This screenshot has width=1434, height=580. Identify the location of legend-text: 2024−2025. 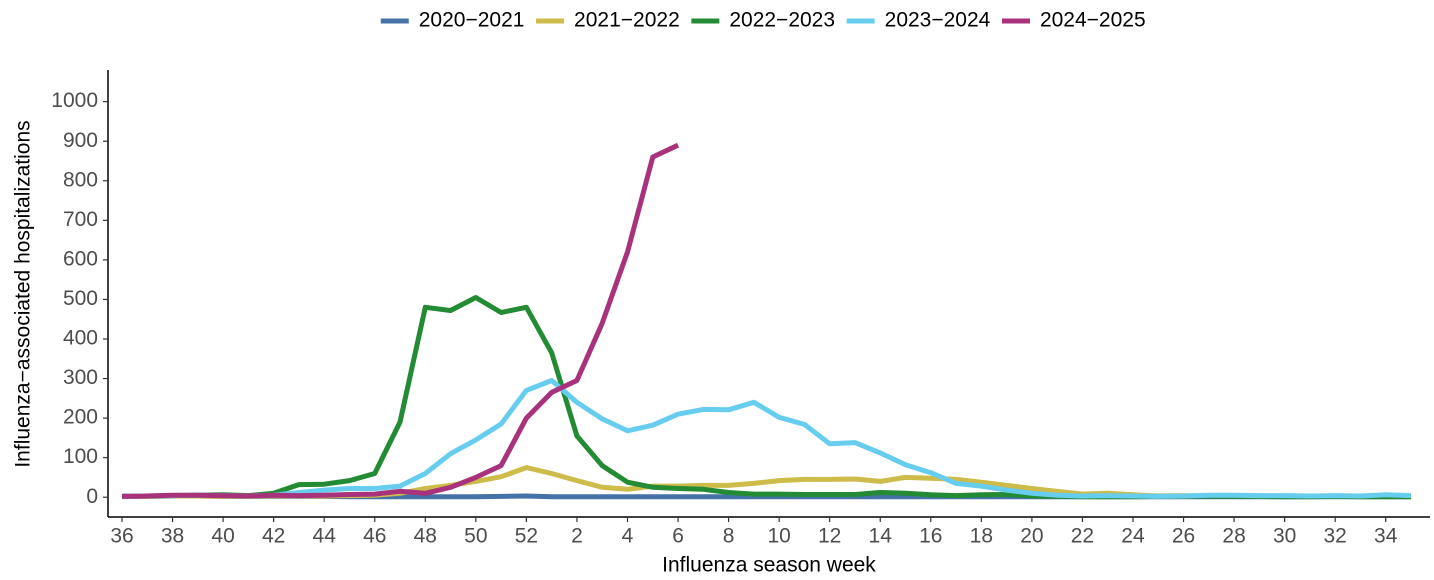
(1093, 20).